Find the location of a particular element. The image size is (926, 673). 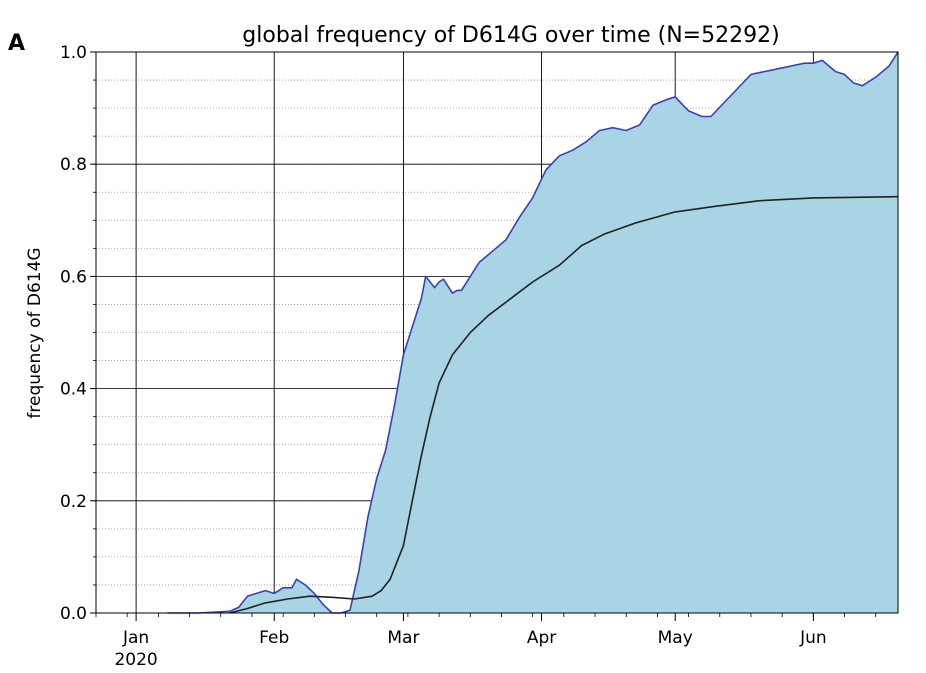

y-tick-label: 1.0 is located at coordinates (73, 53).